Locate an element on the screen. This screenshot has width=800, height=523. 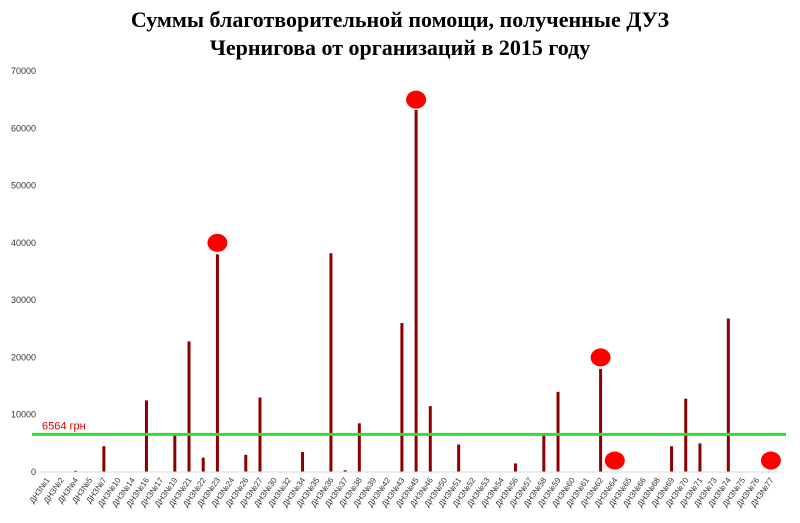
chart-title-line-2: Чернигова от организаций в 2015 году is located at coordinates (400, 47).